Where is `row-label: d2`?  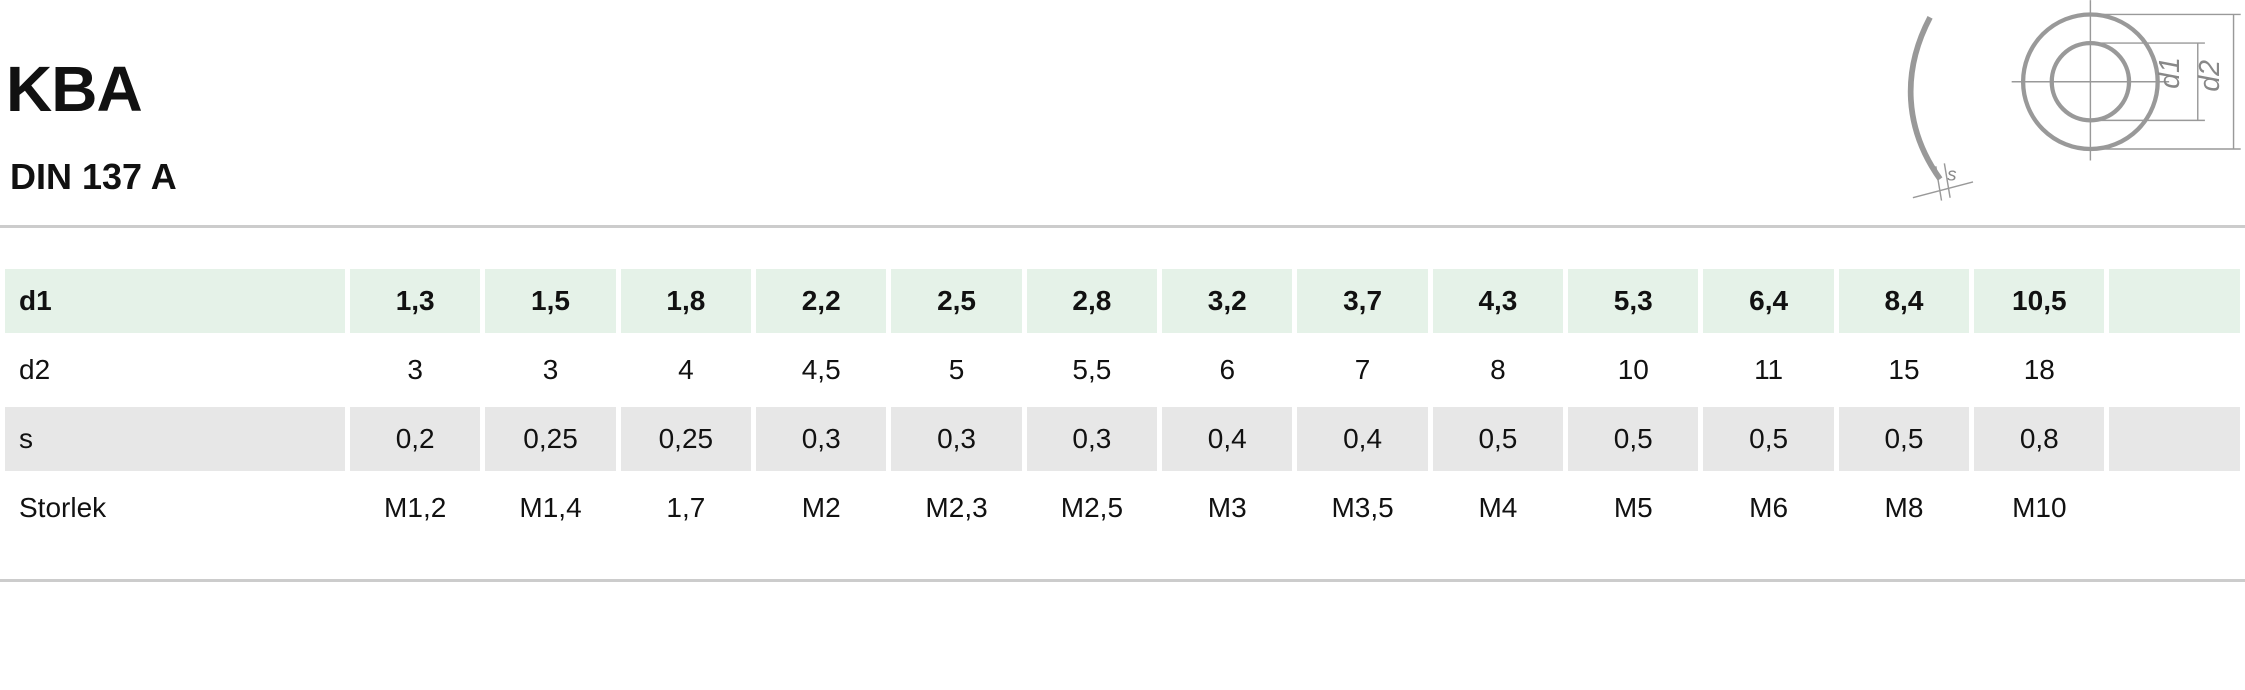 row-label: d2 is located at coordinates (35, 369).